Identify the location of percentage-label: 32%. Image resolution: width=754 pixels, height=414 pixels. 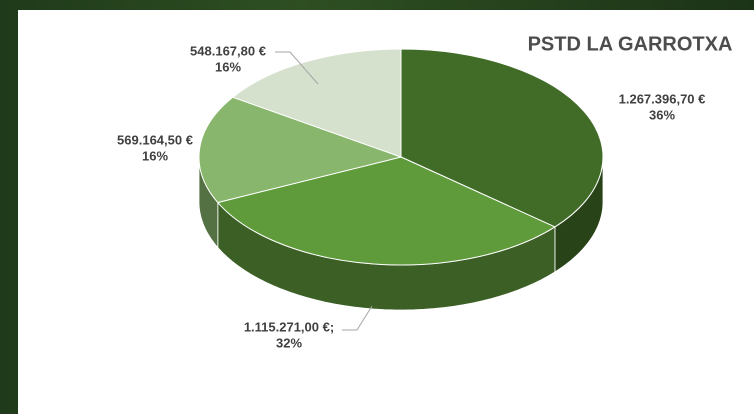
(289, 342).